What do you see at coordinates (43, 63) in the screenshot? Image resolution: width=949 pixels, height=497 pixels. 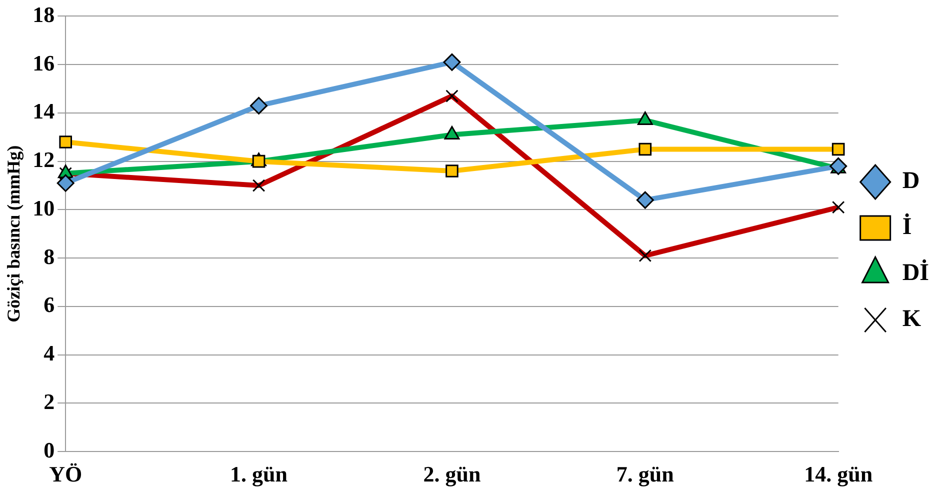 I see `y-tick-label: 16` at bounding box center [43, 63].